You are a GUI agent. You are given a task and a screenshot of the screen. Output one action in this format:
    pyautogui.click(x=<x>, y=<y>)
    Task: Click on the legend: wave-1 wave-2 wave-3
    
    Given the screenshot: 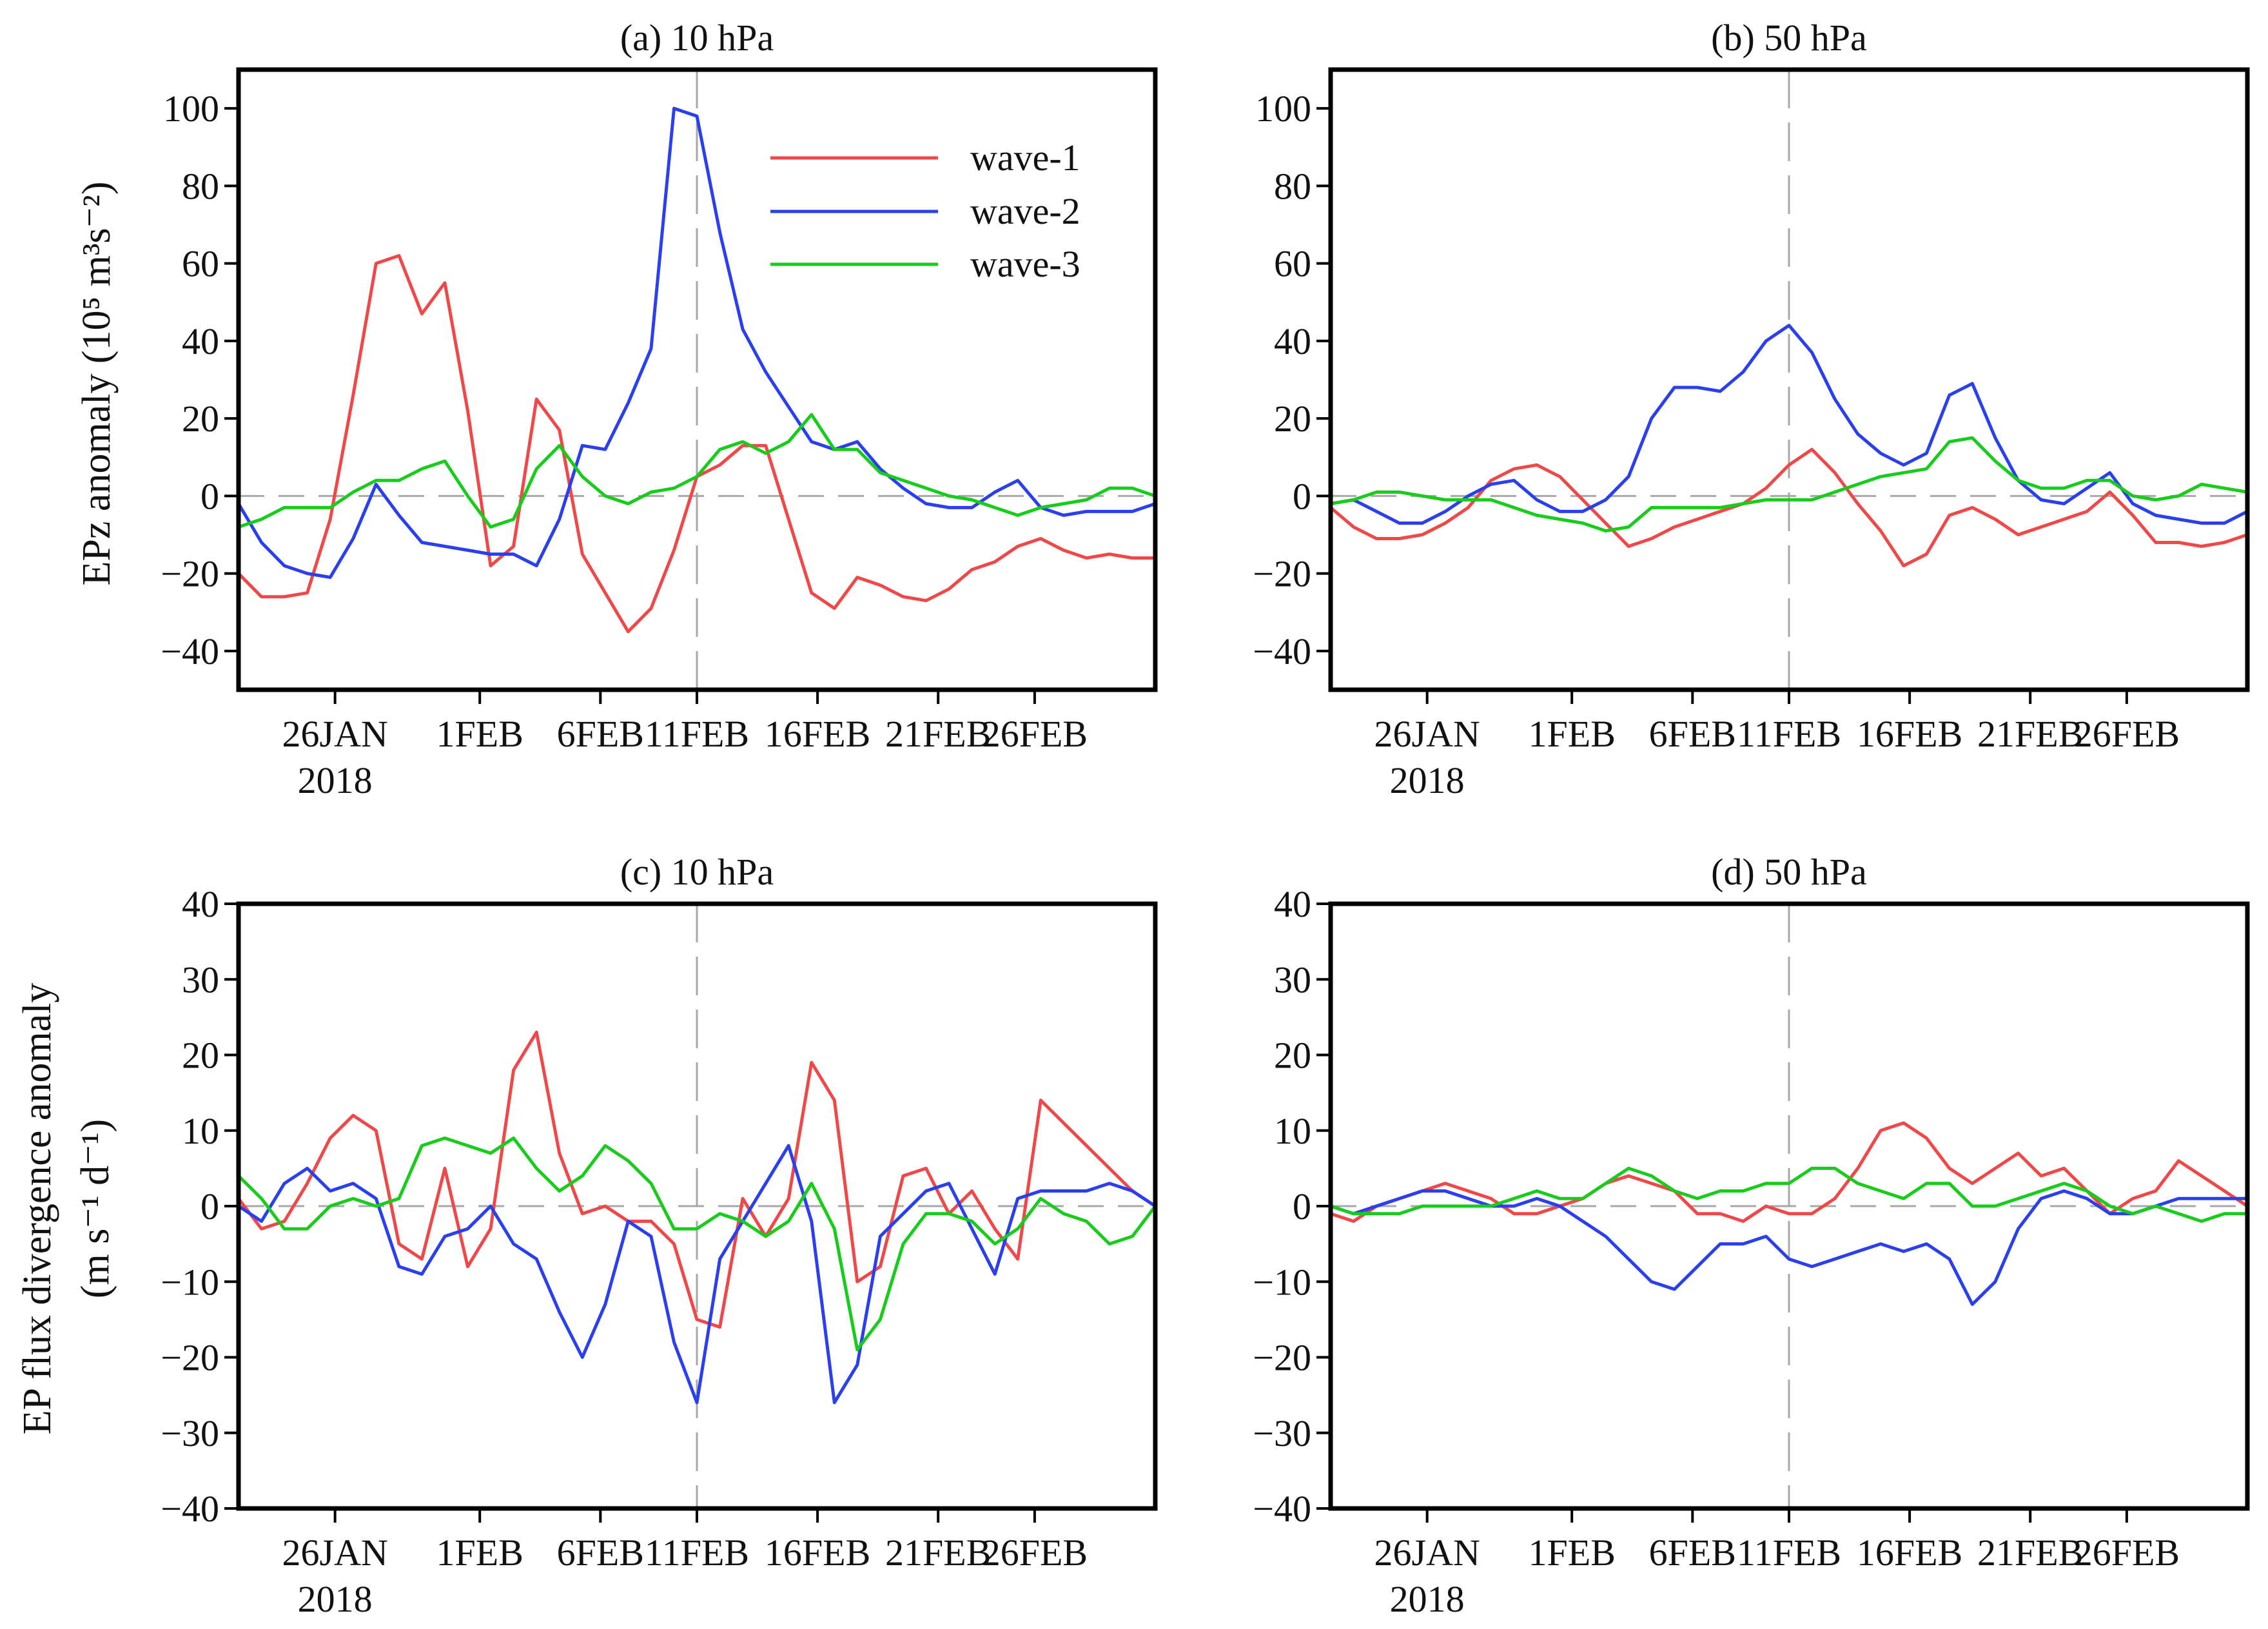 What is the action you would take?
    pyautogui.click(x=925, y=211)
    